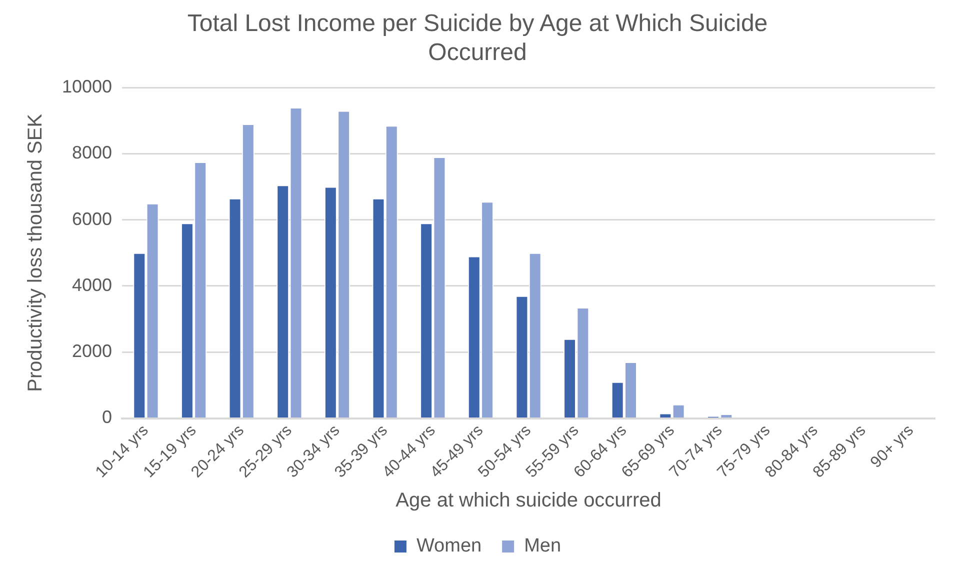 This screenshot has height=576, width=960. Describe the element at coordinates (87, 86) in the screenshot. I see `y-tick-label: 10000` at that location.